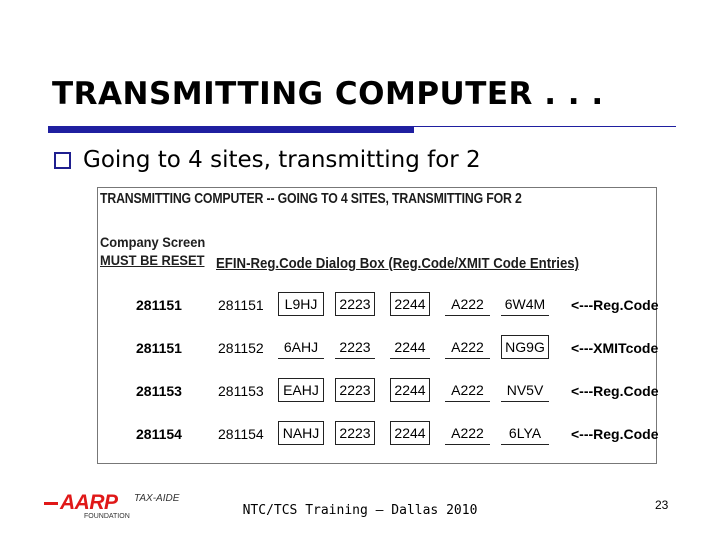 The image size is (720, 540). I want to click on efin: 281153, so click(241, 391).